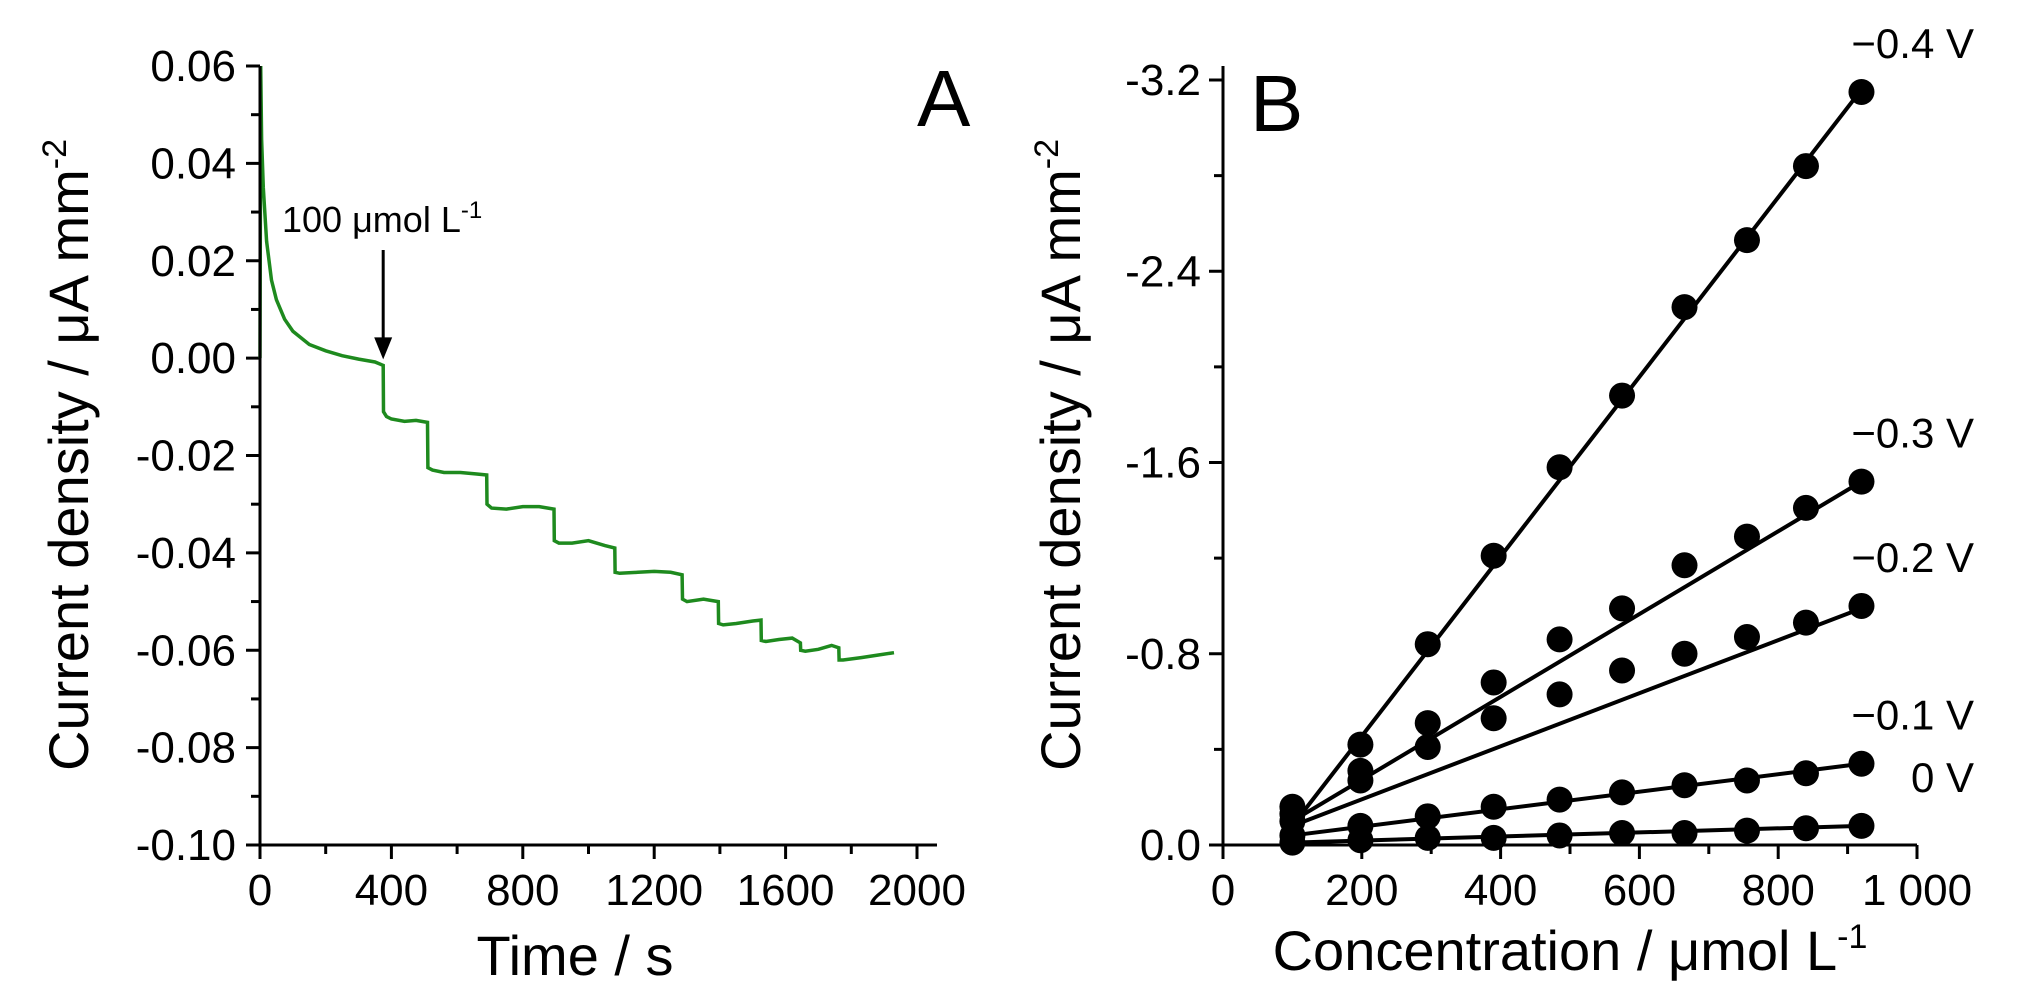 The width and height of the screenshot is (2023, 1000). What do you see at coordinates (944, 98) in the screenshot?
I see `panel-a-letter: A` at bounding box center [944, 98].